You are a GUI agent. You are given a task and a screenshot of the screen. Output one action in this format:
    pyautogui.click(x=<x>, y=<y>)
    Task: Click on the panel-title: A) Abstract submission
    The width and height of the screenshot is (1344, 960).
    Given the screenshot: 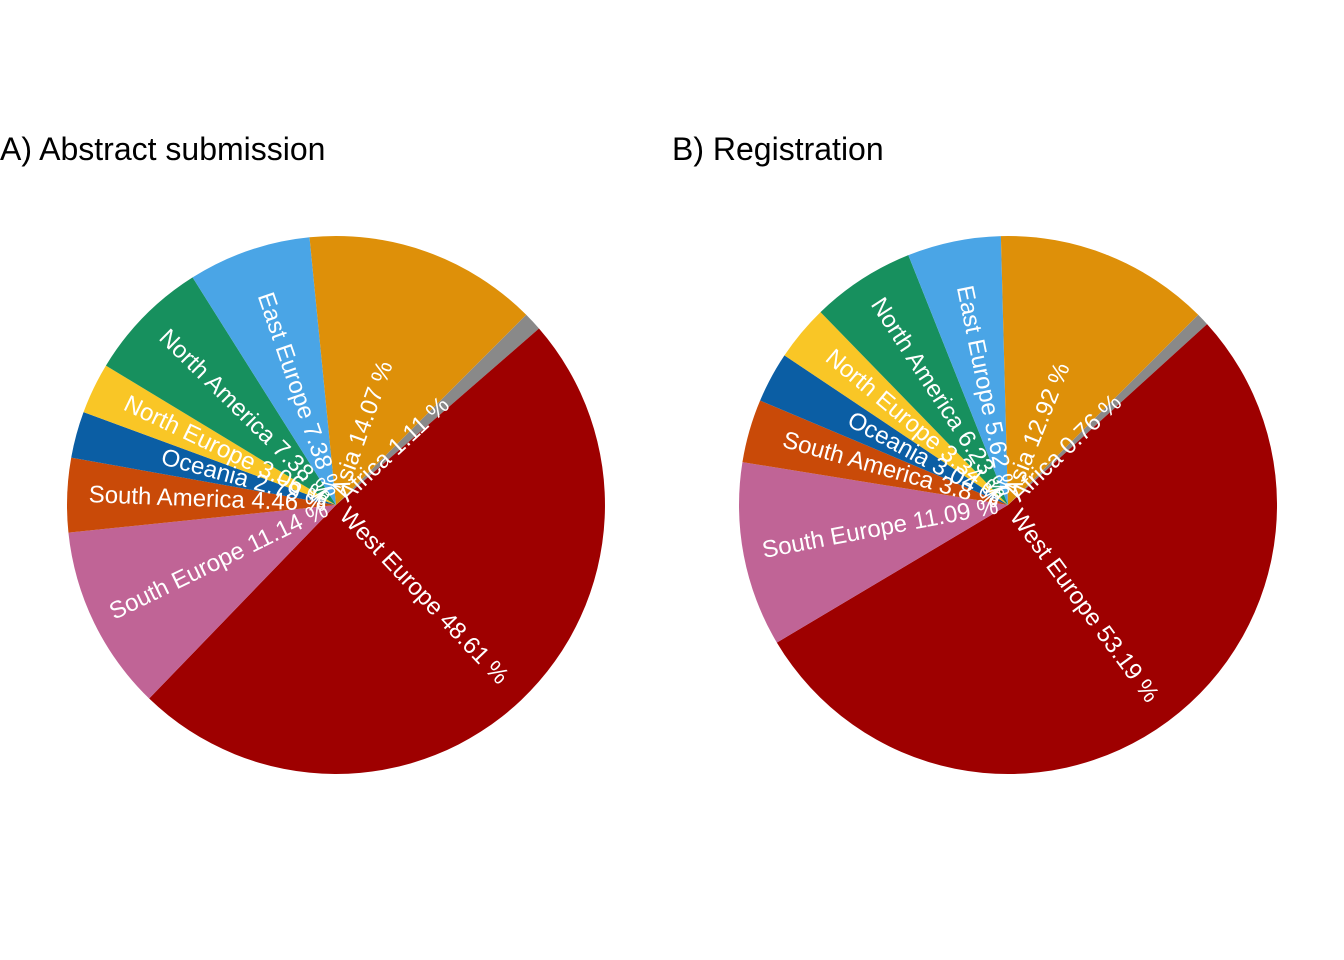 What is the action you would take?
    pyautogui.click(x=162, y=149)
    